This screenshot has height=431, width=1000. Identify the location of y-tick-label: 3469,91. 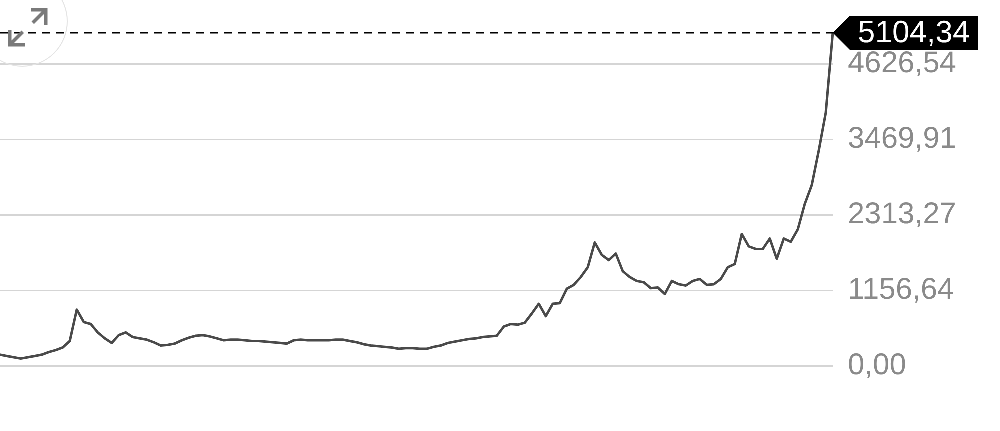
(902, 138).